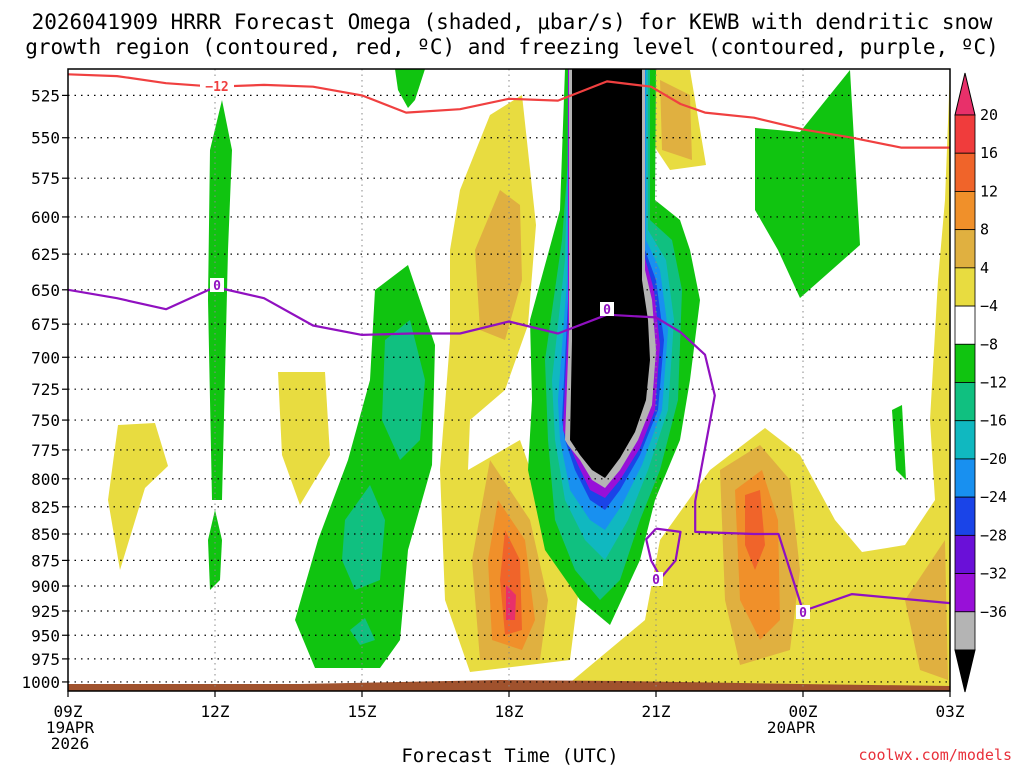 The height and width of the screenshot is (768, 1024). Describe the element at coordinates (45, 254) in the screenshot. I see `y-tick-label: 625` at that location.